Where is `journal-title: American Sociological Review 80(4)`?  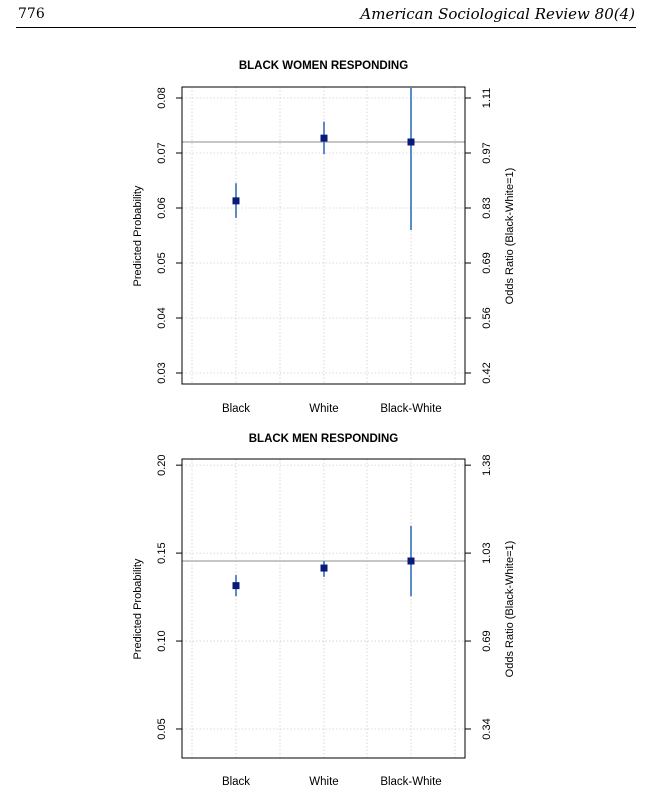
journal-title: American Sociological Review 80(4) is located at coordinates (497, 14).